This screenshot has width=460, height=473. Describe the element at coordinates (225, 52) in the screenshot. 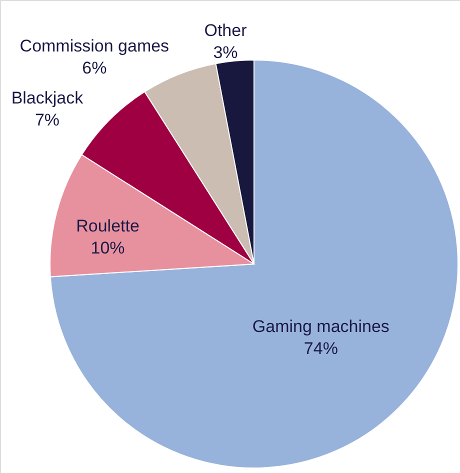

I see `data-label: 3%` at that location.